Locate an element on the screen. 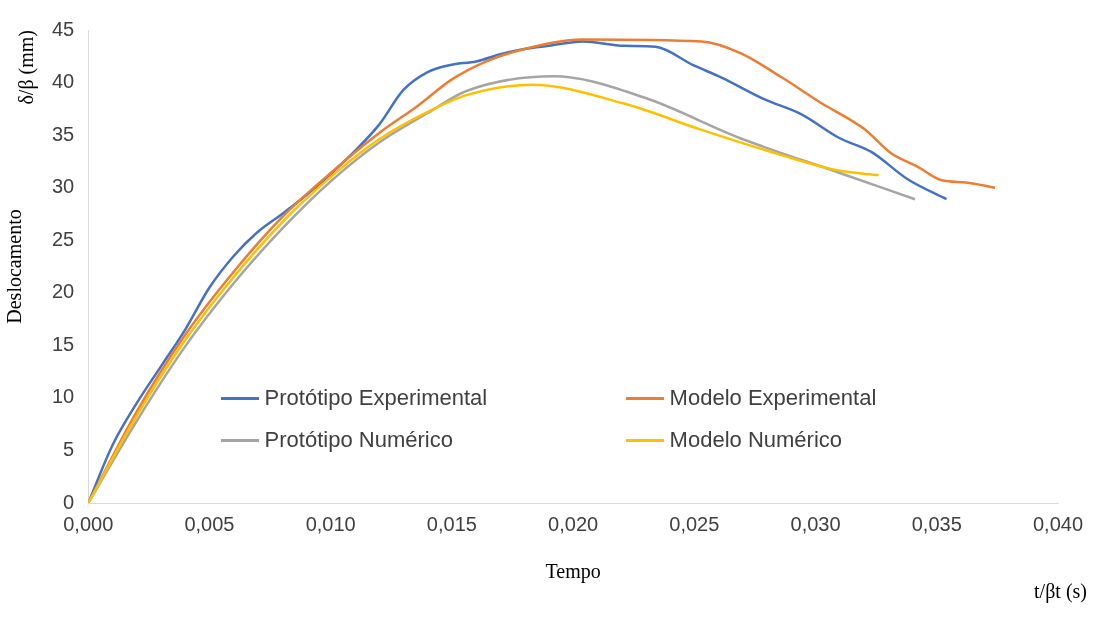 The width and height of the screenshot is (1095, 619). y-tick-label: 35 is located at coordinates (63, 133).